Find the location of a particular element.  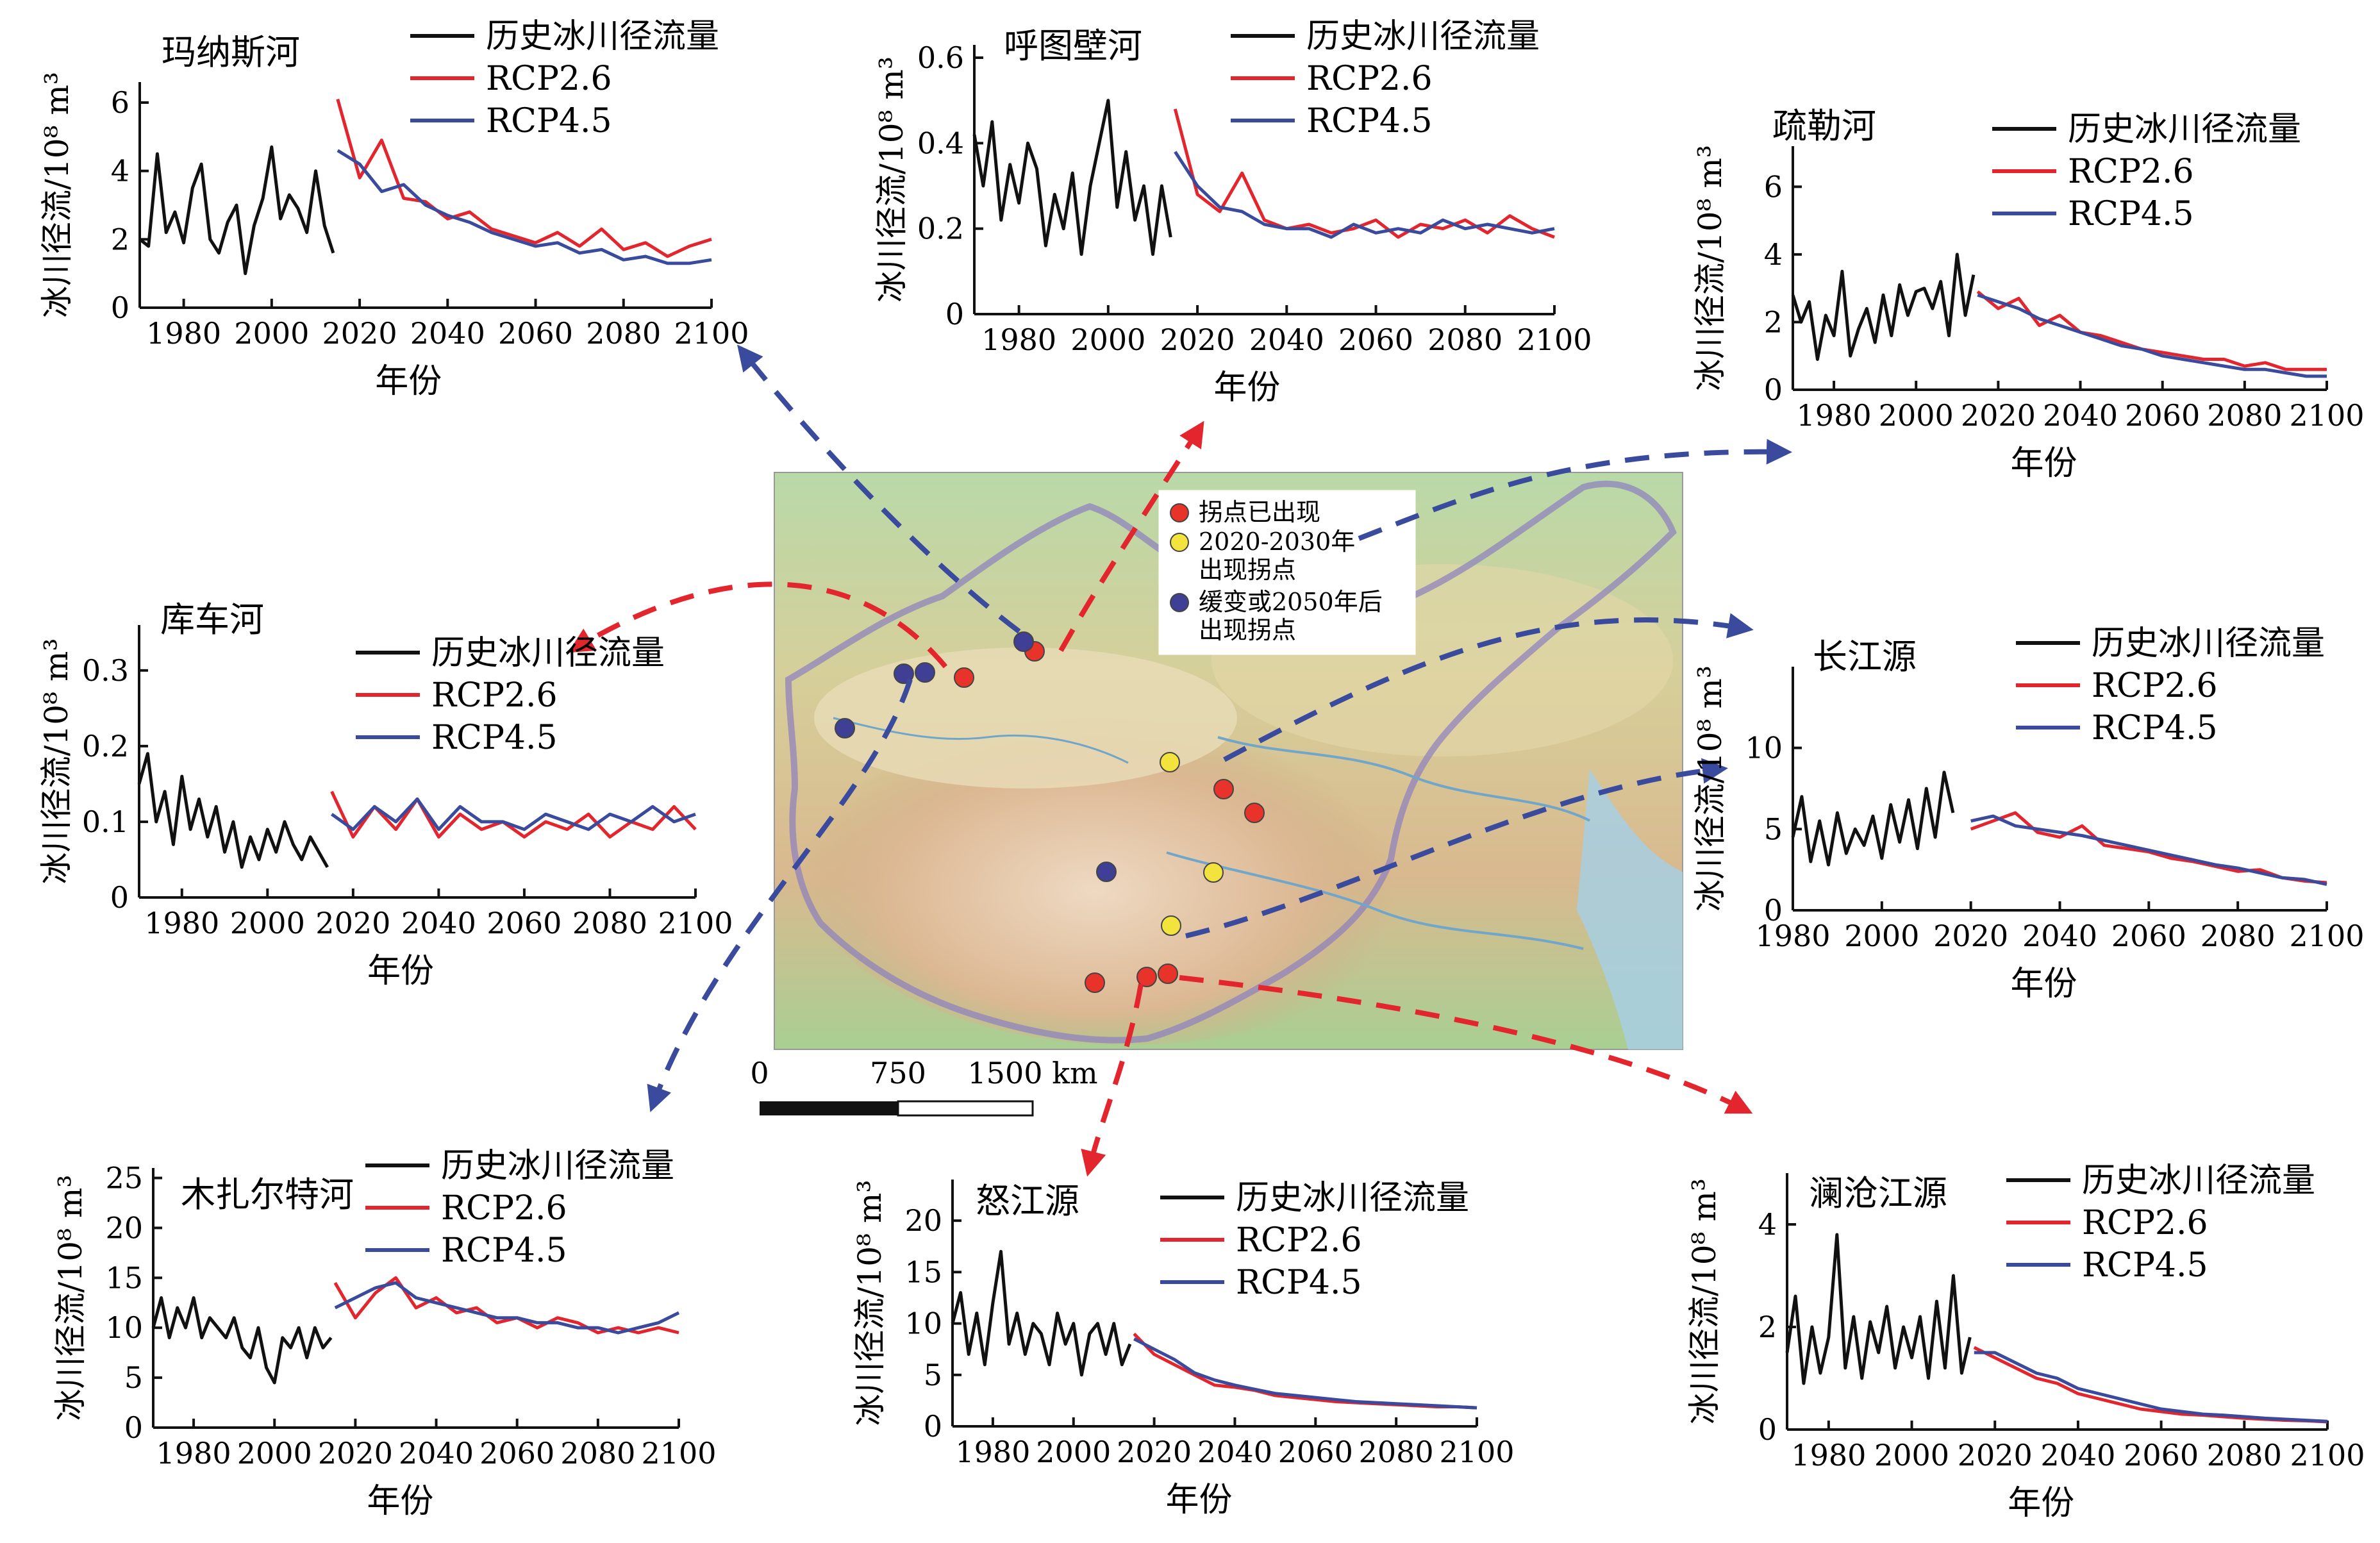

scale-tick-label: 750 is located at coordinates (898, 1073).